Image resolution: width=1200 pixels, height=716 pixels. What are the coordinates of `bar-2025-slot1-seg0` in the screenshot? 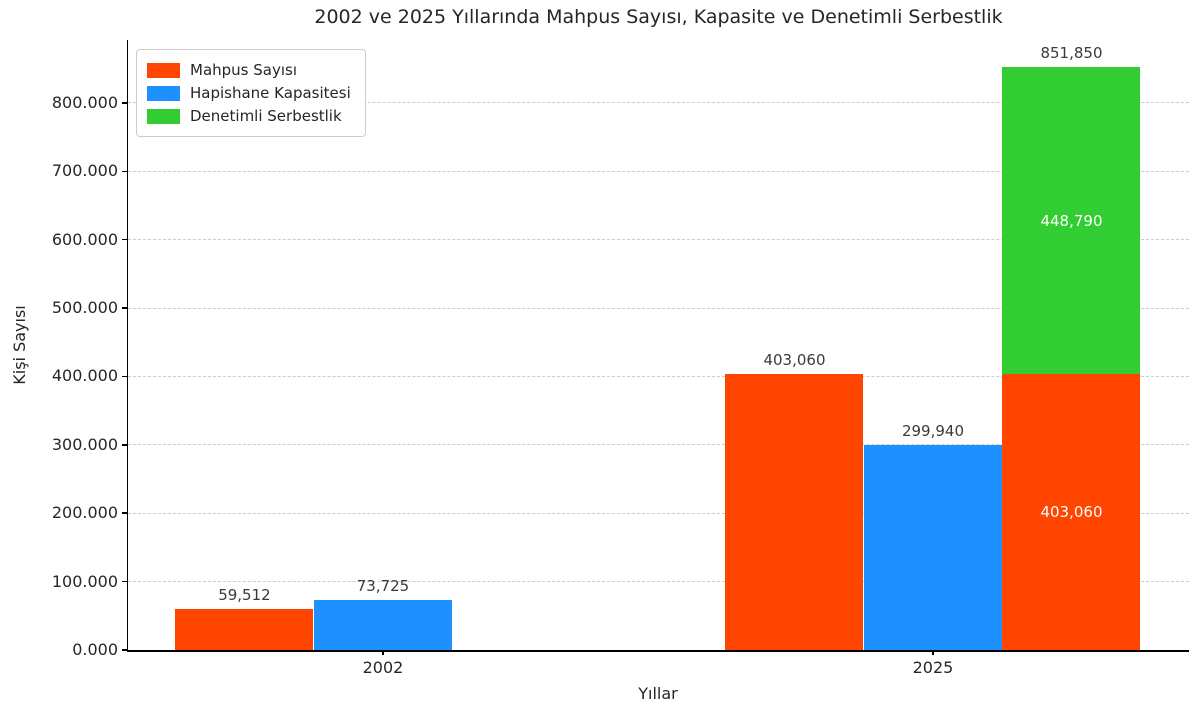 It's located at (932, 547).